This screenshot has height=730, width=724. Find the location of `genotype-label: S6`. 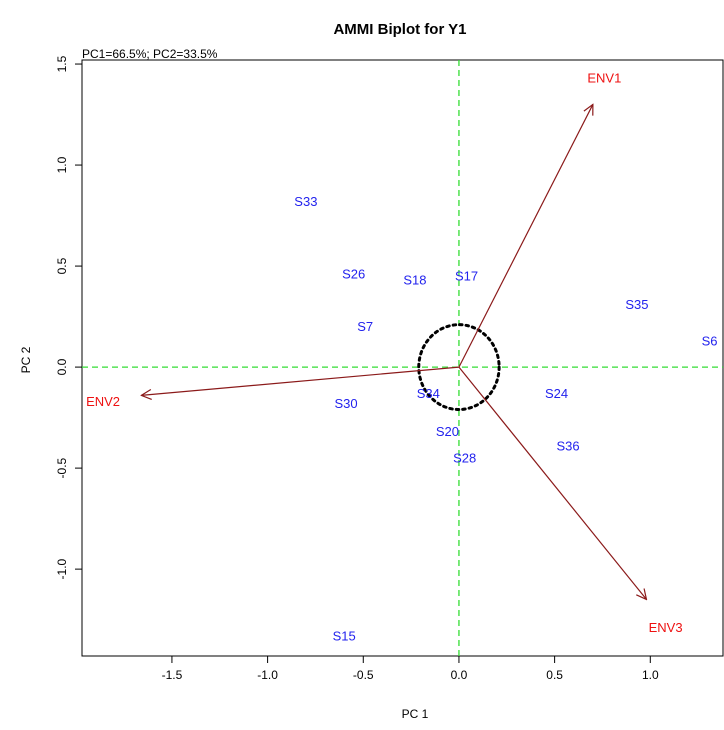

genotype-label: S6 is located at coordinates (710, 340).